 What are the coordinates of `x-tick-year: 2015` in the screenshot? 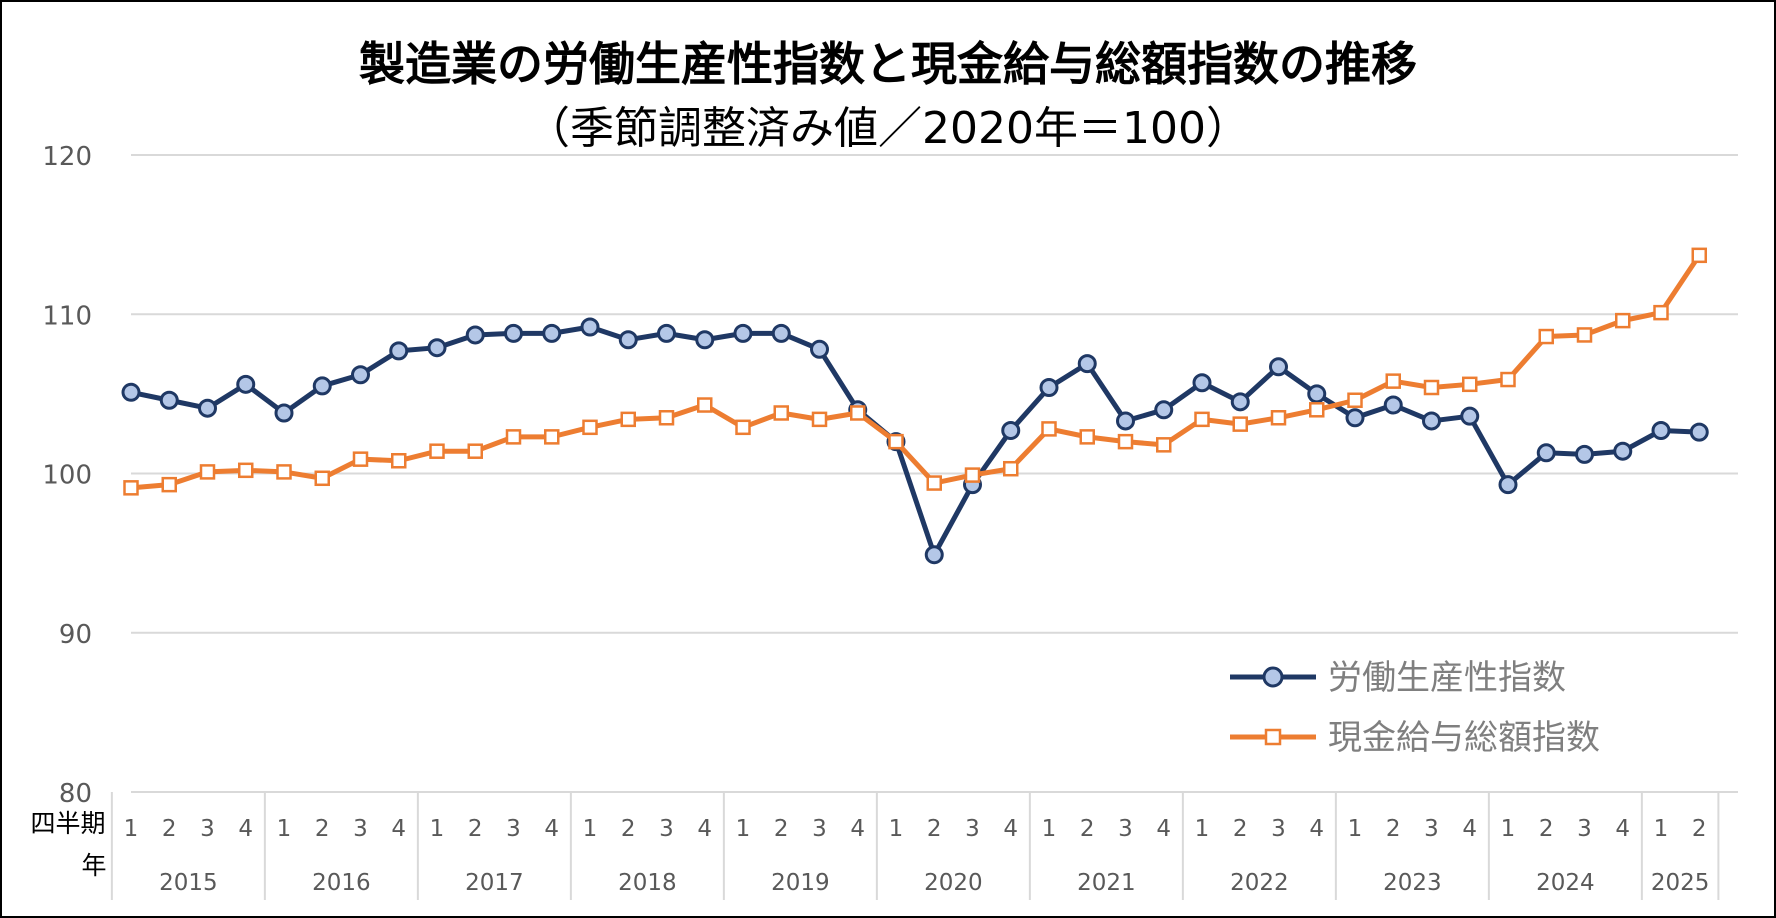 It's located at (188, 883).